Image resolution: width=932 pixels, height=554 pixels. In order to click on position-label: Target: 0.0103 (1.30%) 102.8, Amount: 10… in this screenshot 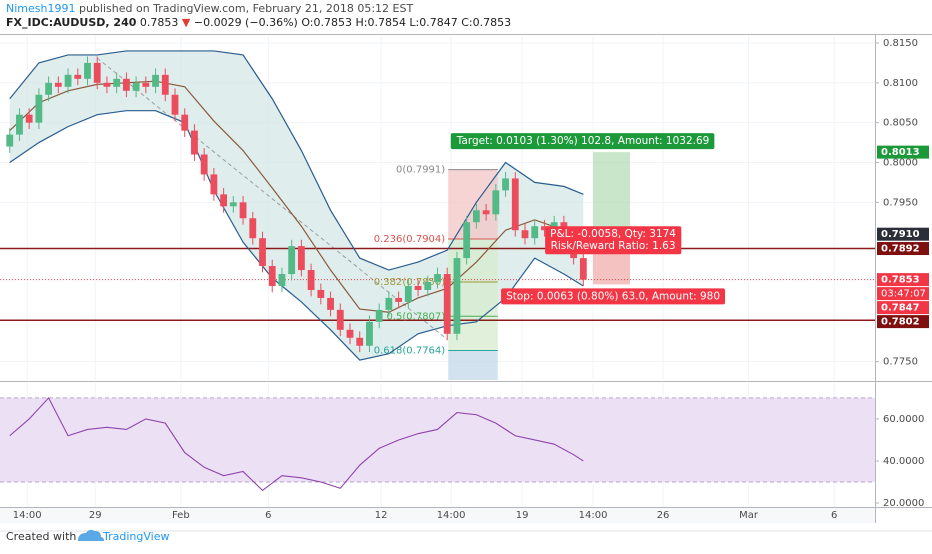, I will do `click(582, 141)`.